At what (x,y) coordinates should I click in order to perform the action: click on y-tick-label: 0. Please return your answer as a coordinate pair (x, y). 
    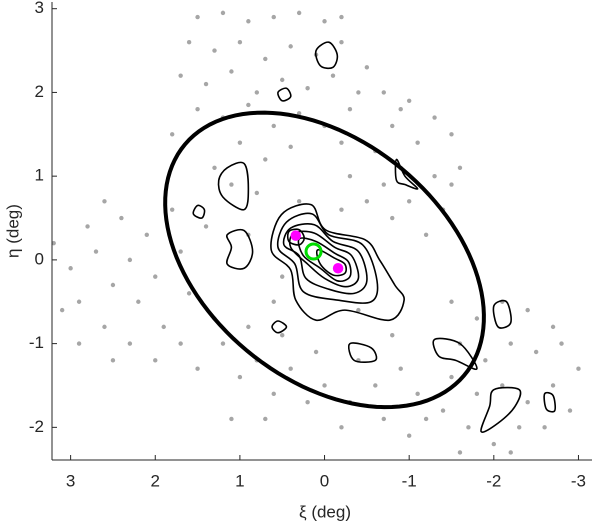
    Looking at the image, I should click on (39, 258).